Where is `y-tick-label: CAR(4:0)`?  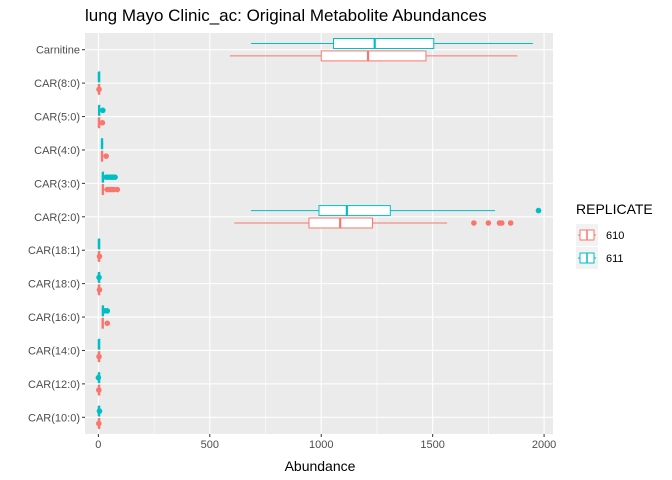
y-tick-label: CAR(4:0) is located at coordinates (57, 151).